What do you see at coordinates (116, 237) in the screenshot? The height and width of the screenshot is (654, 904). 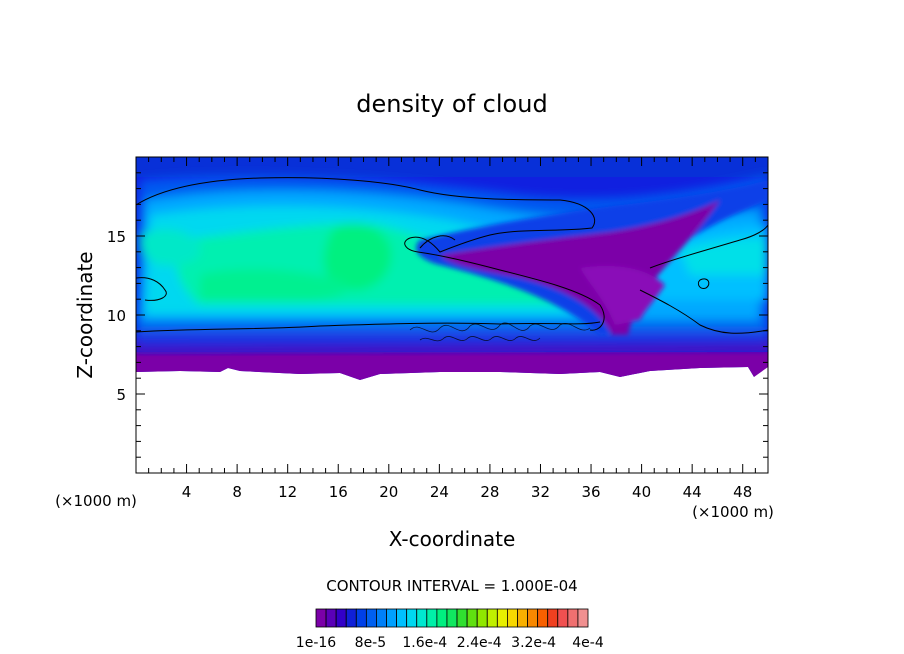 I see `y-tick-label: 15` at bounding box center [116, 237].